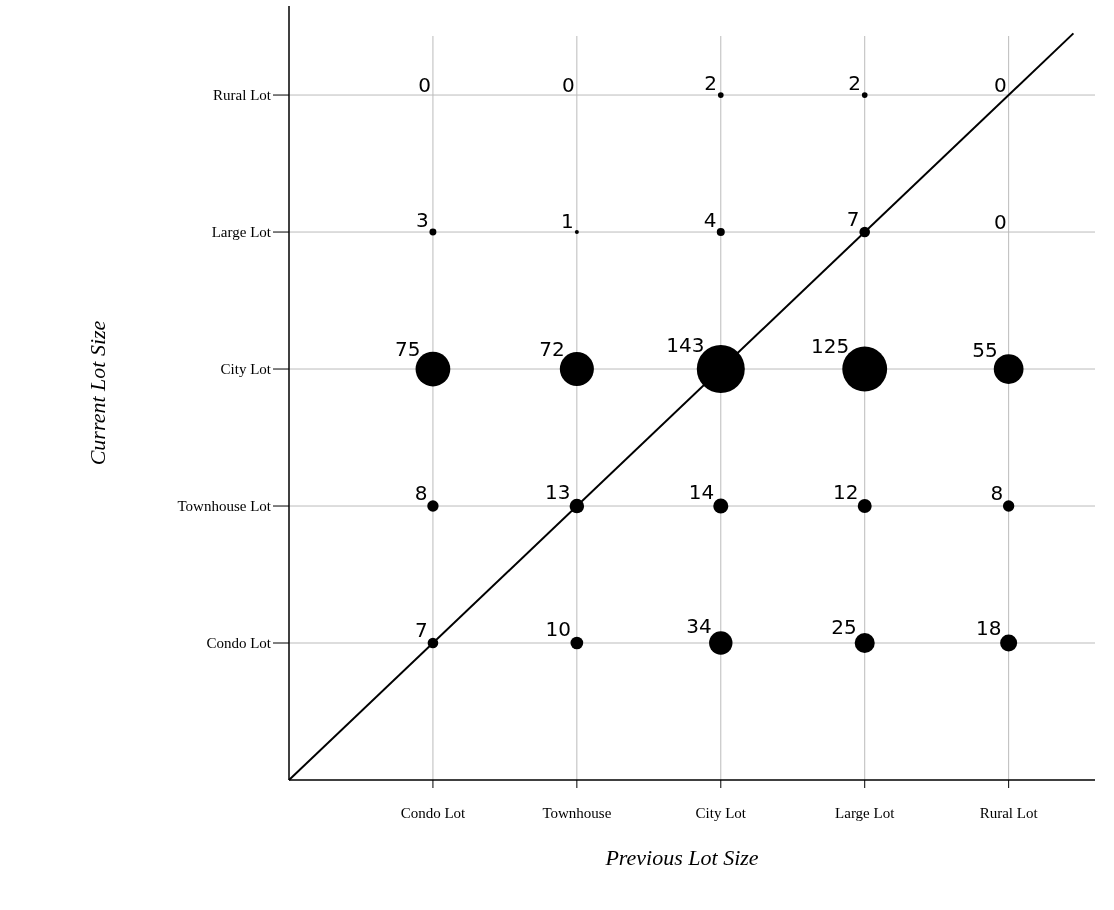 The height and width of the screenshot is (910, 1114). I want to click on y-tick-label: Rural Lot, so click(242, 95).